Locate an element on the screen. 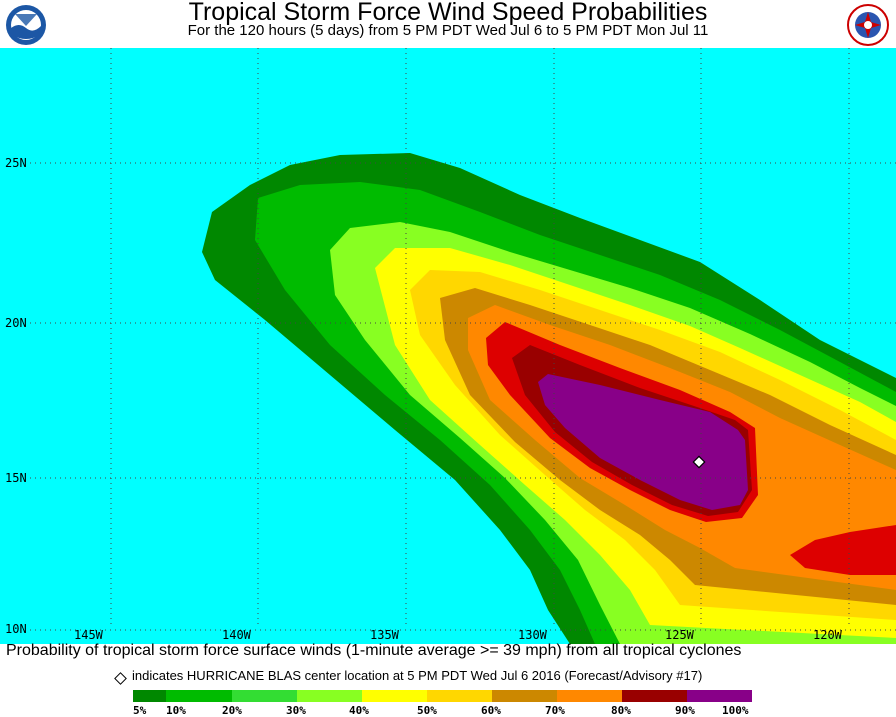  legend-label-5: 50% is located at coordinates (427, 710).